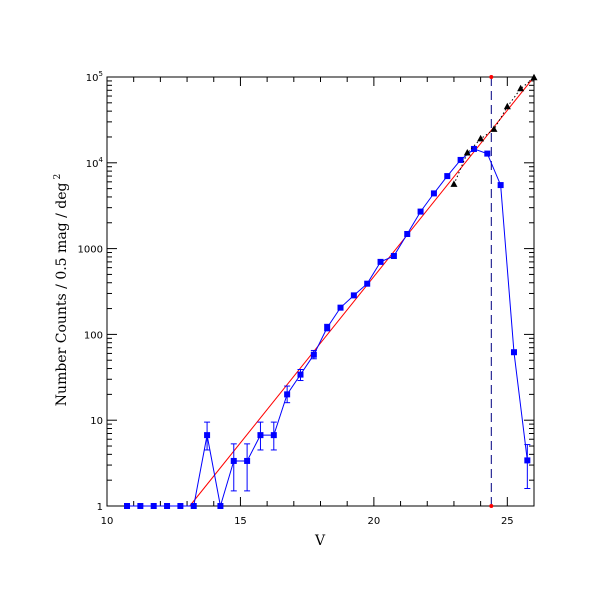 This screenshot has width=611, height=611. Describe the element at coordinates (101, 74) in the screenshot. I see `y-tick-label-exponent: 5` at that location.